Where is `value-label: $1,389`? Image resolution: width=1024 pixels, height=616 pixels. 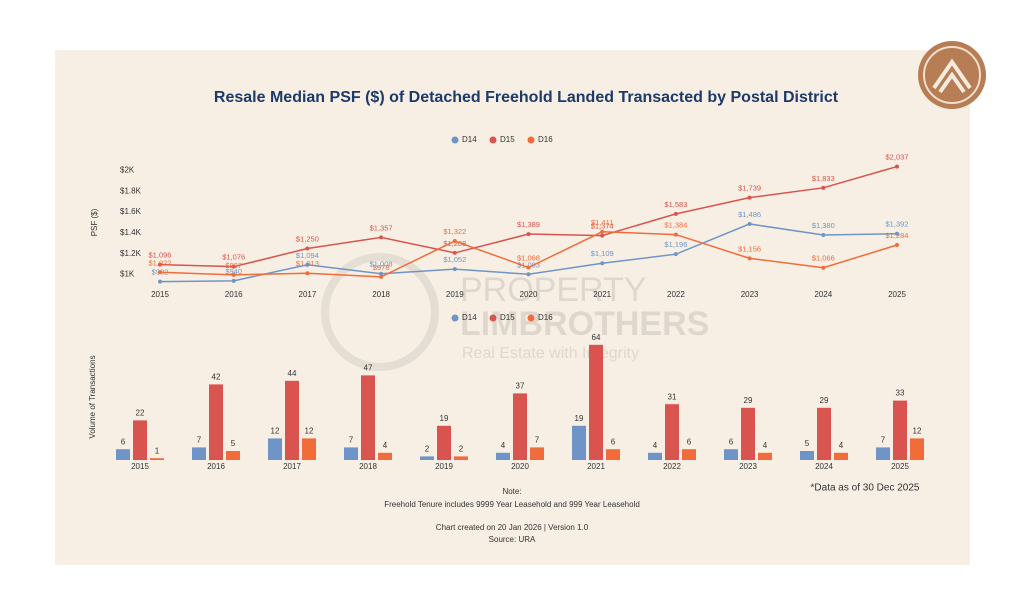 value-label: $1,389 is located at coordinates (528, 224).